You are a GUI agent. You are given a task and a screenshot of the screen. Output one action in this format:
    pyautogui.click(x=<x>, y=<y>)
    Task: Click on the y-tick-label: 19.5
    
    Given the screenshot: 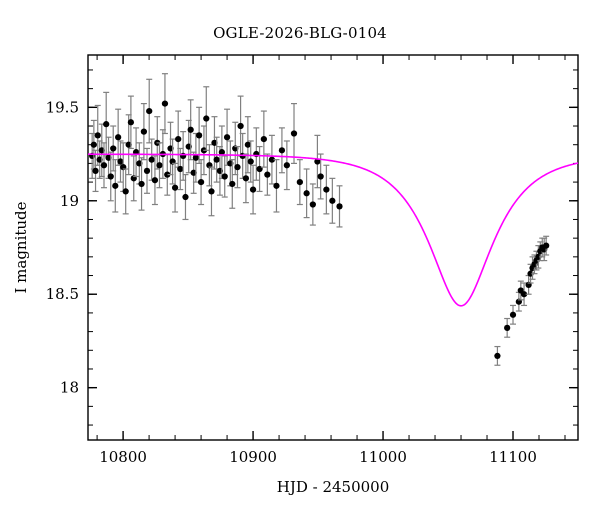 What is the action you would take?
    pyautogui.click(x=62, y=107)
    